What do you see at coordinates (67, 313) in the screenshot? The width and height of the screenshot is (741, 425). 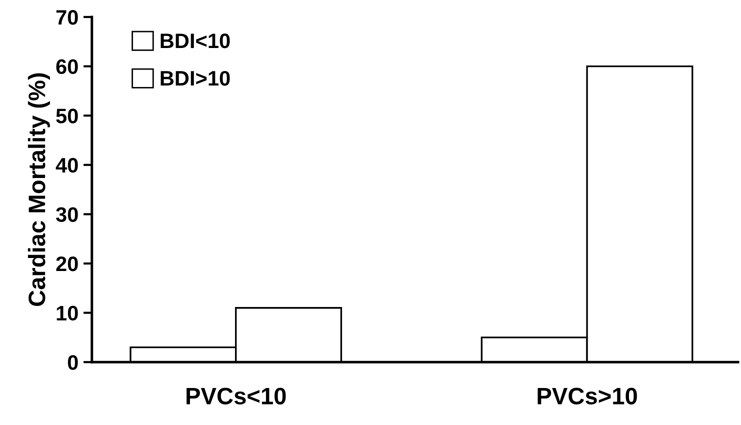 I see `y-tick-label: 10` at bounding box center [67, 313].